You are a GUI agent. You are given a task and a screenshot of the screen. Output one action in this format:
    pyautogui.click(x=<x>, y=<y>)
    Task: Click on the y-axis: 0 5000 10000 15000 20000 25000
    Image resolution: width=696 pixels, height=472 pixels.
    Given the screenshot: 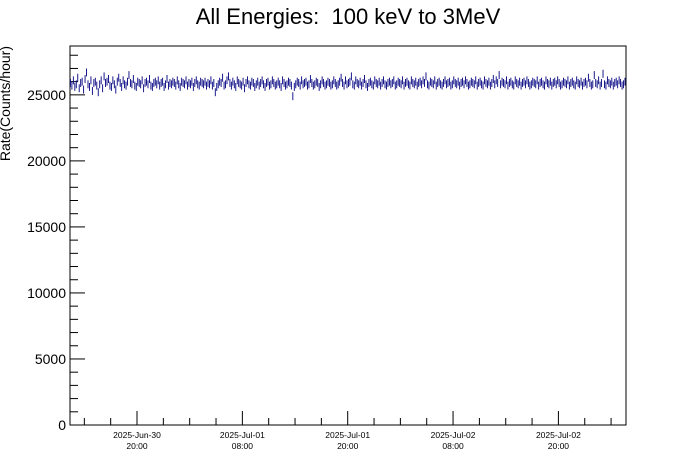 What is the action you would take?
    pyautogui.click(x=56, y=243)
    